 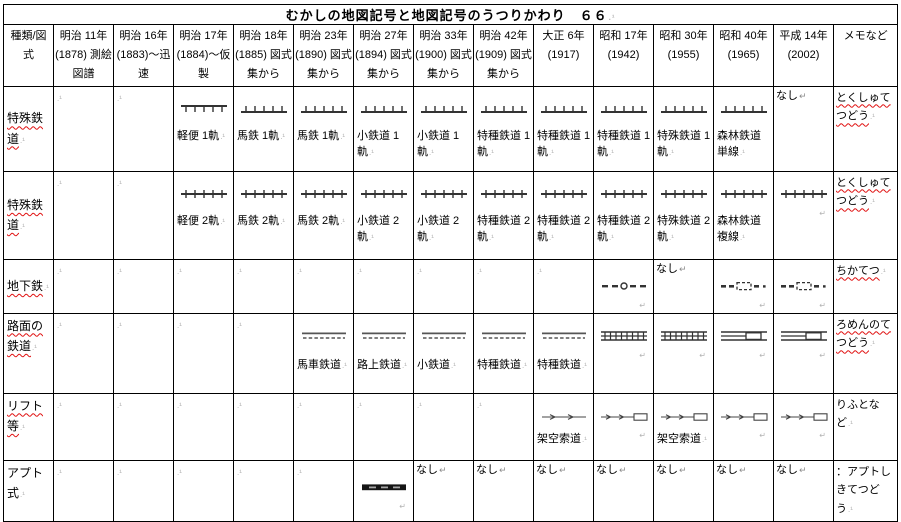 What do you see at coordinates (28, 55) in the screenshot?
I see `column-header-type: 種類/図式` at bounding box center [28, 55].